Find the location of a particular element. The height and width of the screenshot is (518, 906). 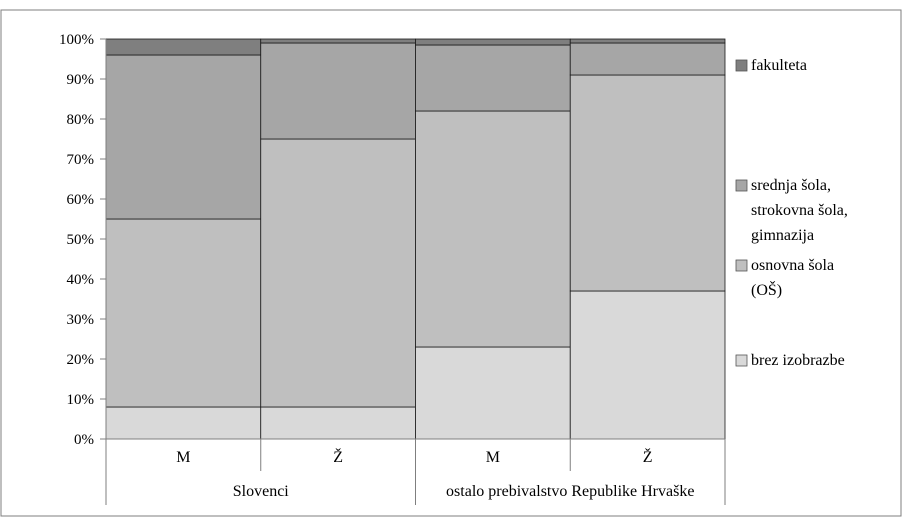

y-tick-label: 30% is located at coordinates (81, 320).